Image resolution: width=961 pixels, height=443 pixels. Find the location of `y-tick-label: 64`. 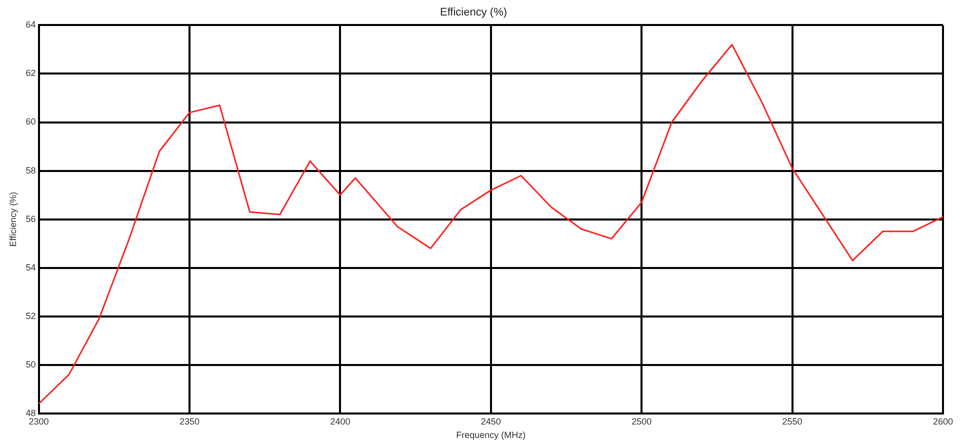

y-tick-label: 64 is located at coordinates (31, 25).